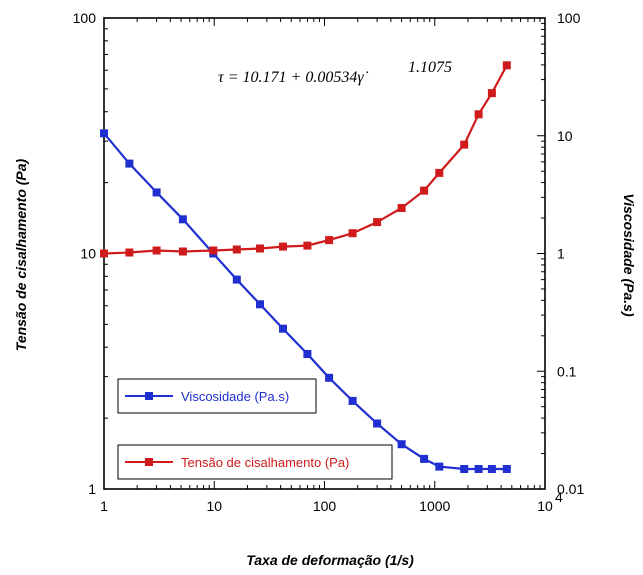 The height and width of the screenshot is (575, 643). I want to click on x-tick-label-exponent: 4, so click(559, 497).